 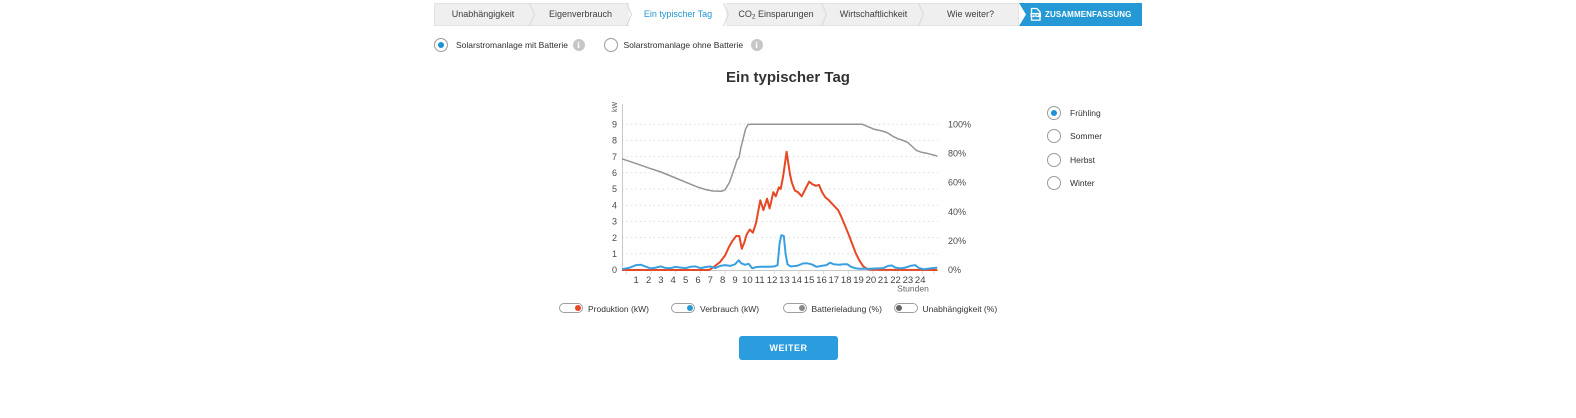 I want to click on svg-text: 21, so click(x=883, y=280).